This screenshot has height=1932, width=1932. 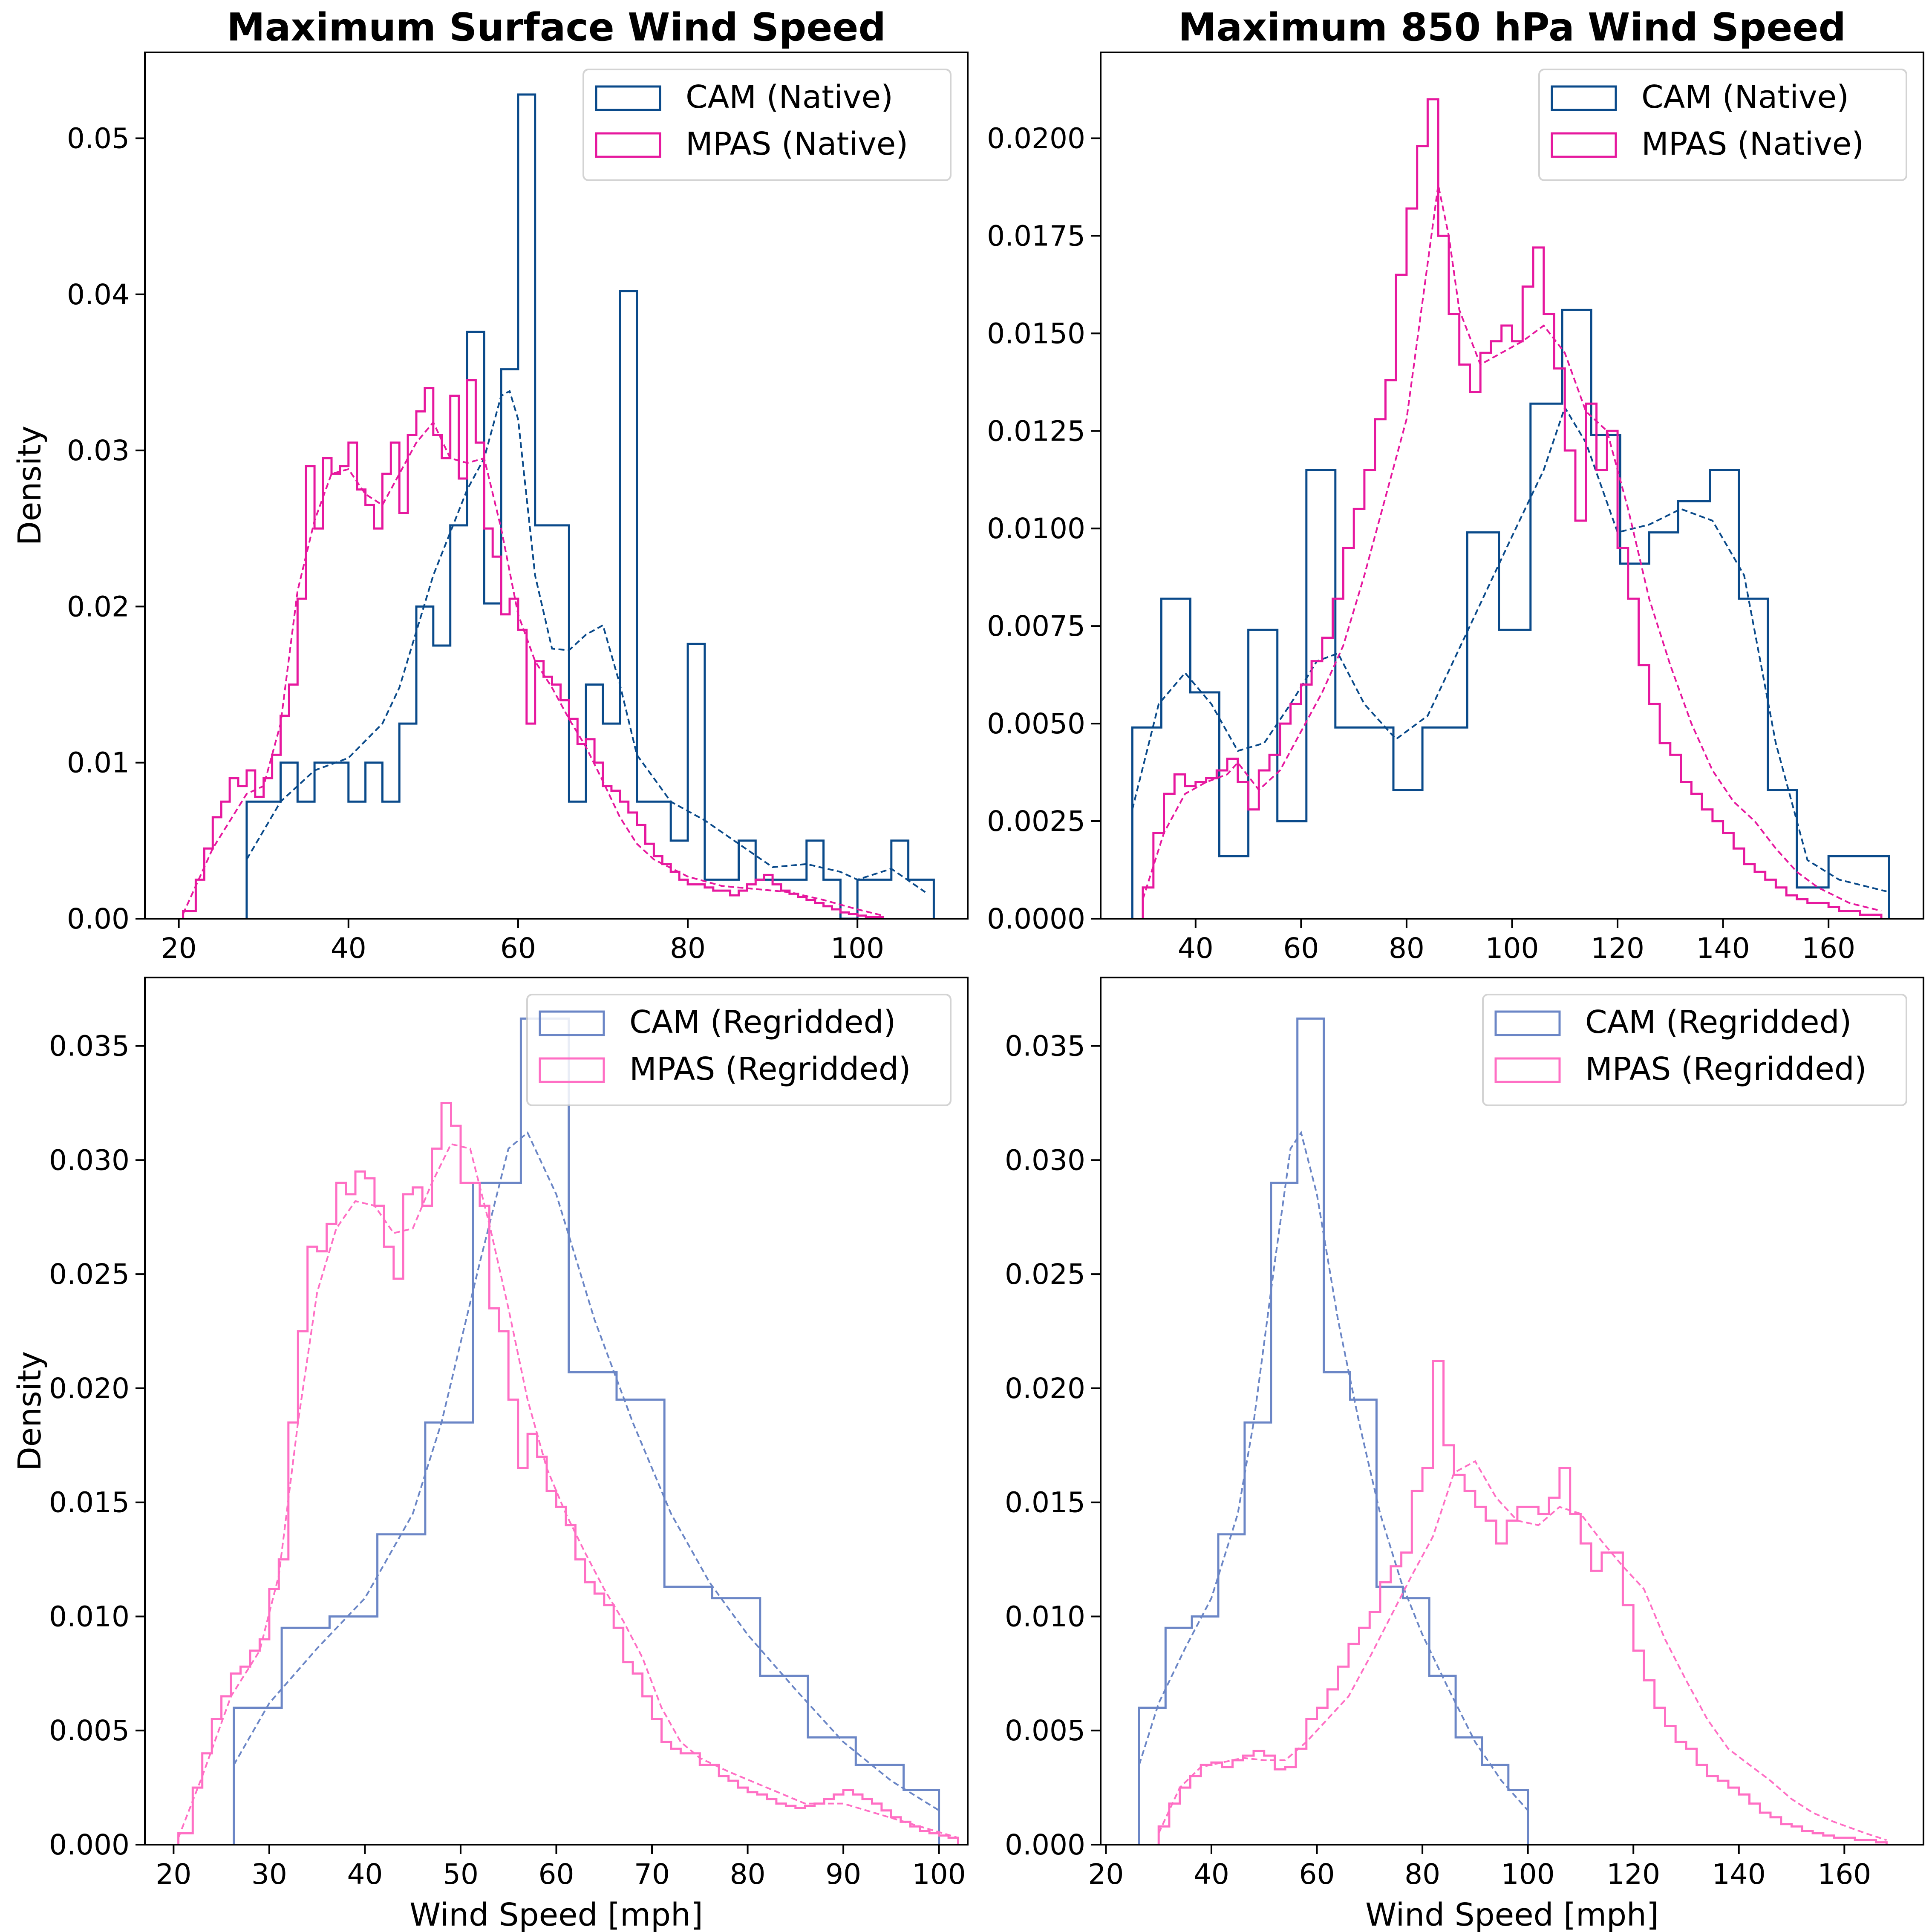 What do you see at coordinates (1045, 1274) in the screenshot?
I see `panel-bottom-right-ytick-label: 0.025` at bounding box center [1045, 1274].